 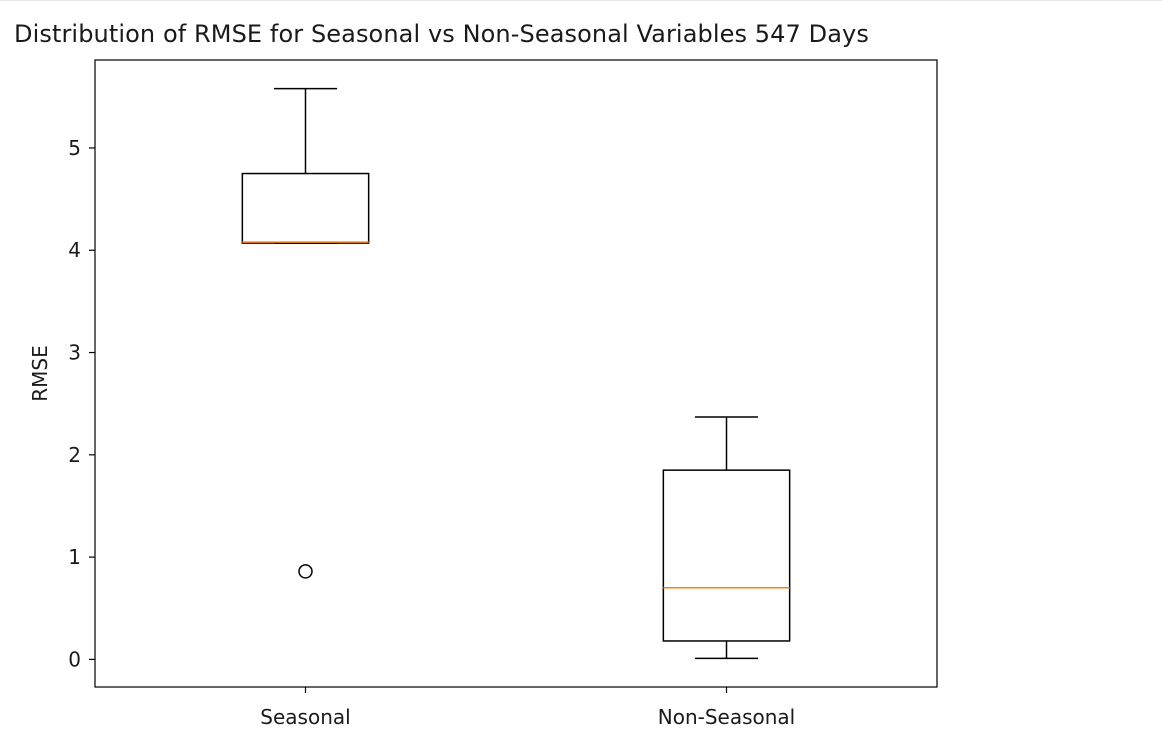 What do you see at coordinates (305, 333) in the screenshot?
I see `box-group-seasonal` at bounding box center [305, 333].